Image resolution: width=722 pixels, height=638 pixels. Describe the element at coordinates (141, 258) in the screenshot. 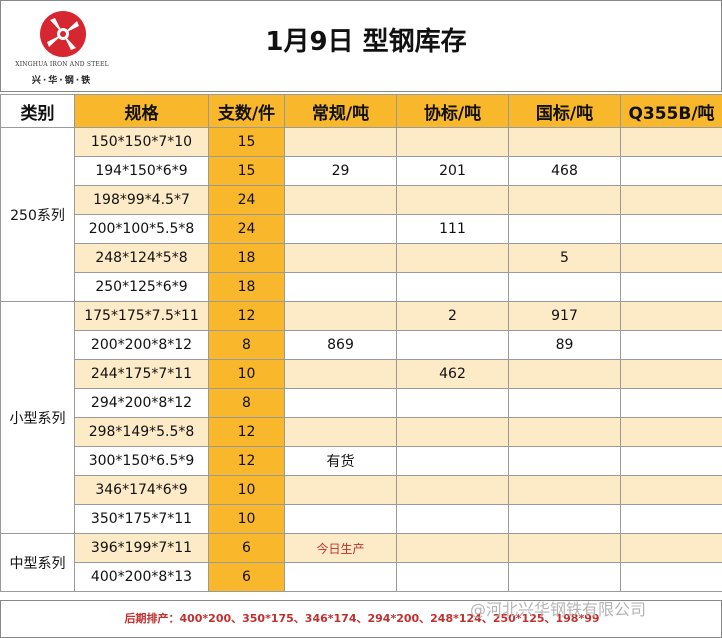

I see `spec-cell: 248*124*5*8` at that location.